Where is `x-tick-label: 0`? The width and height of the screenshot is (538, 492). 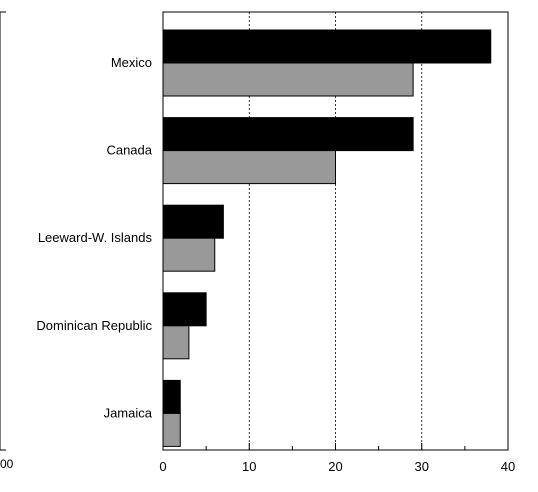 x-tick-label: 0 is located at coordinates (162, 466).